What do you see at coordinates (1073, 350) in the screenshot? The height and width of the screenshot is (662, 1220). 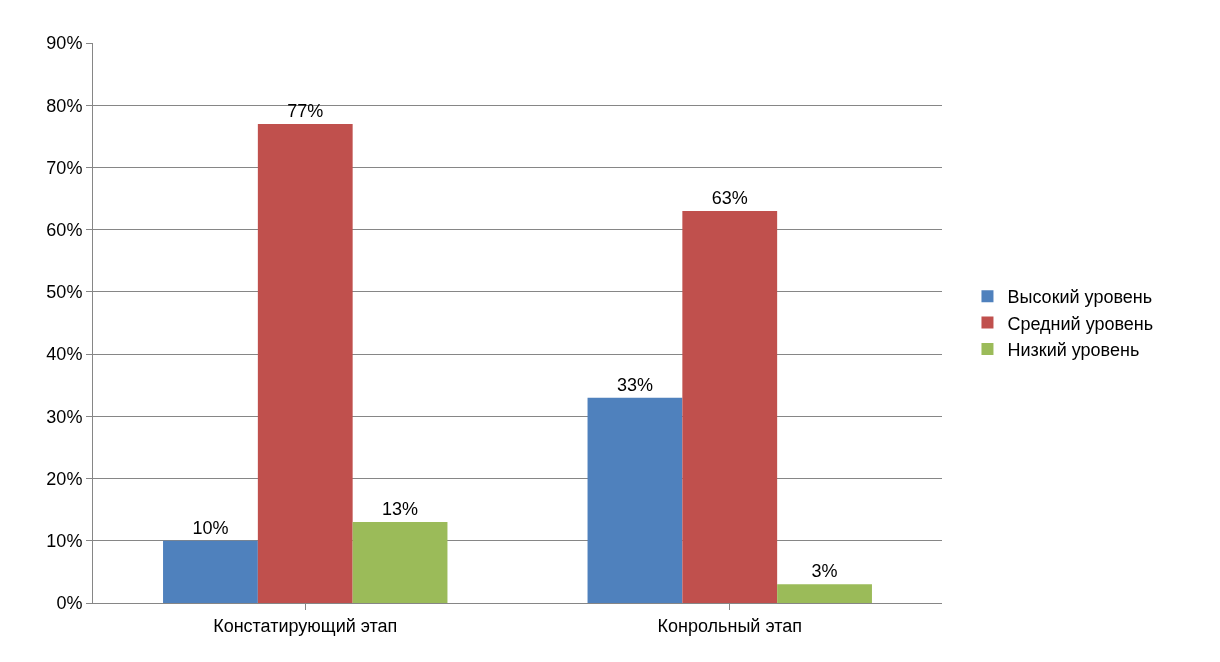 I see `legend-label: Низкий уровень` at bounding box center [1073, 350].